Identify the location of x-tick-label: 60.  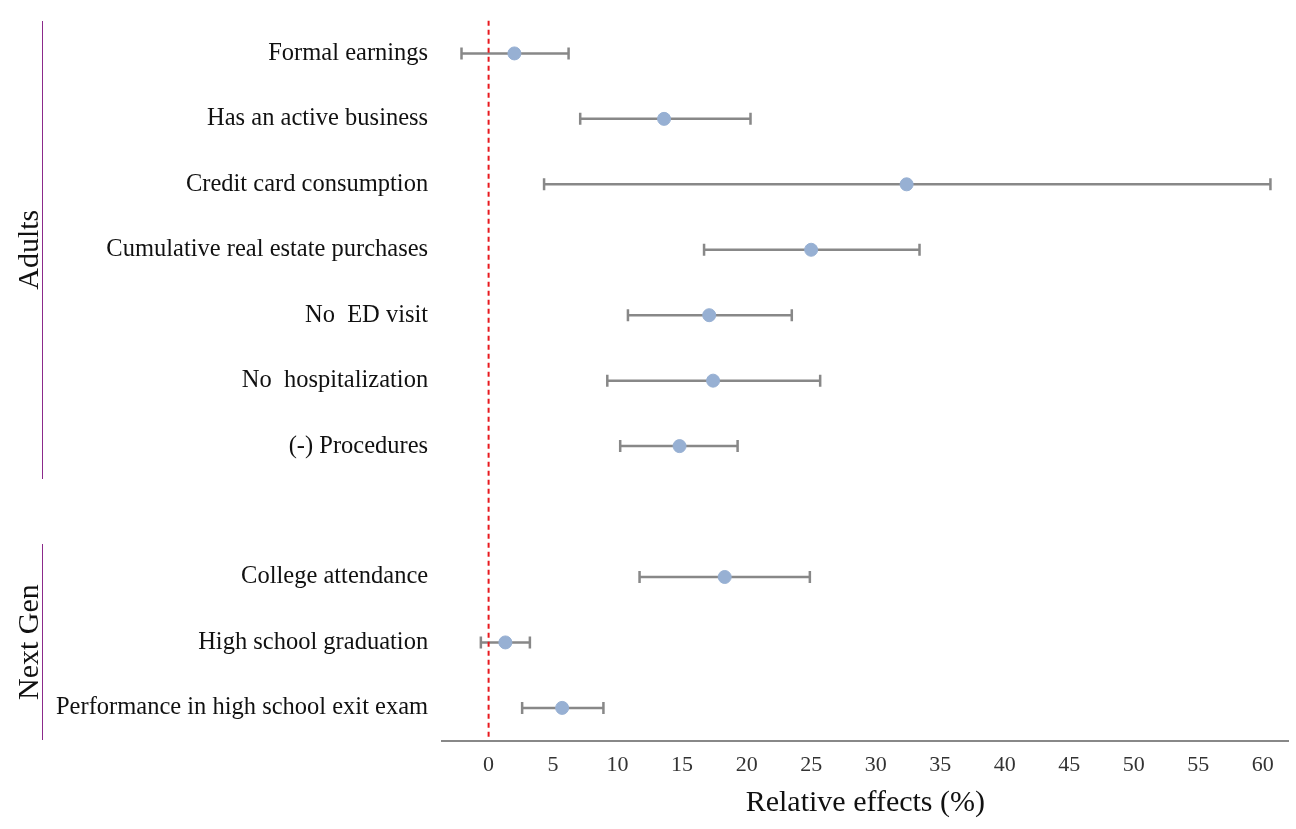
(1262, 763).